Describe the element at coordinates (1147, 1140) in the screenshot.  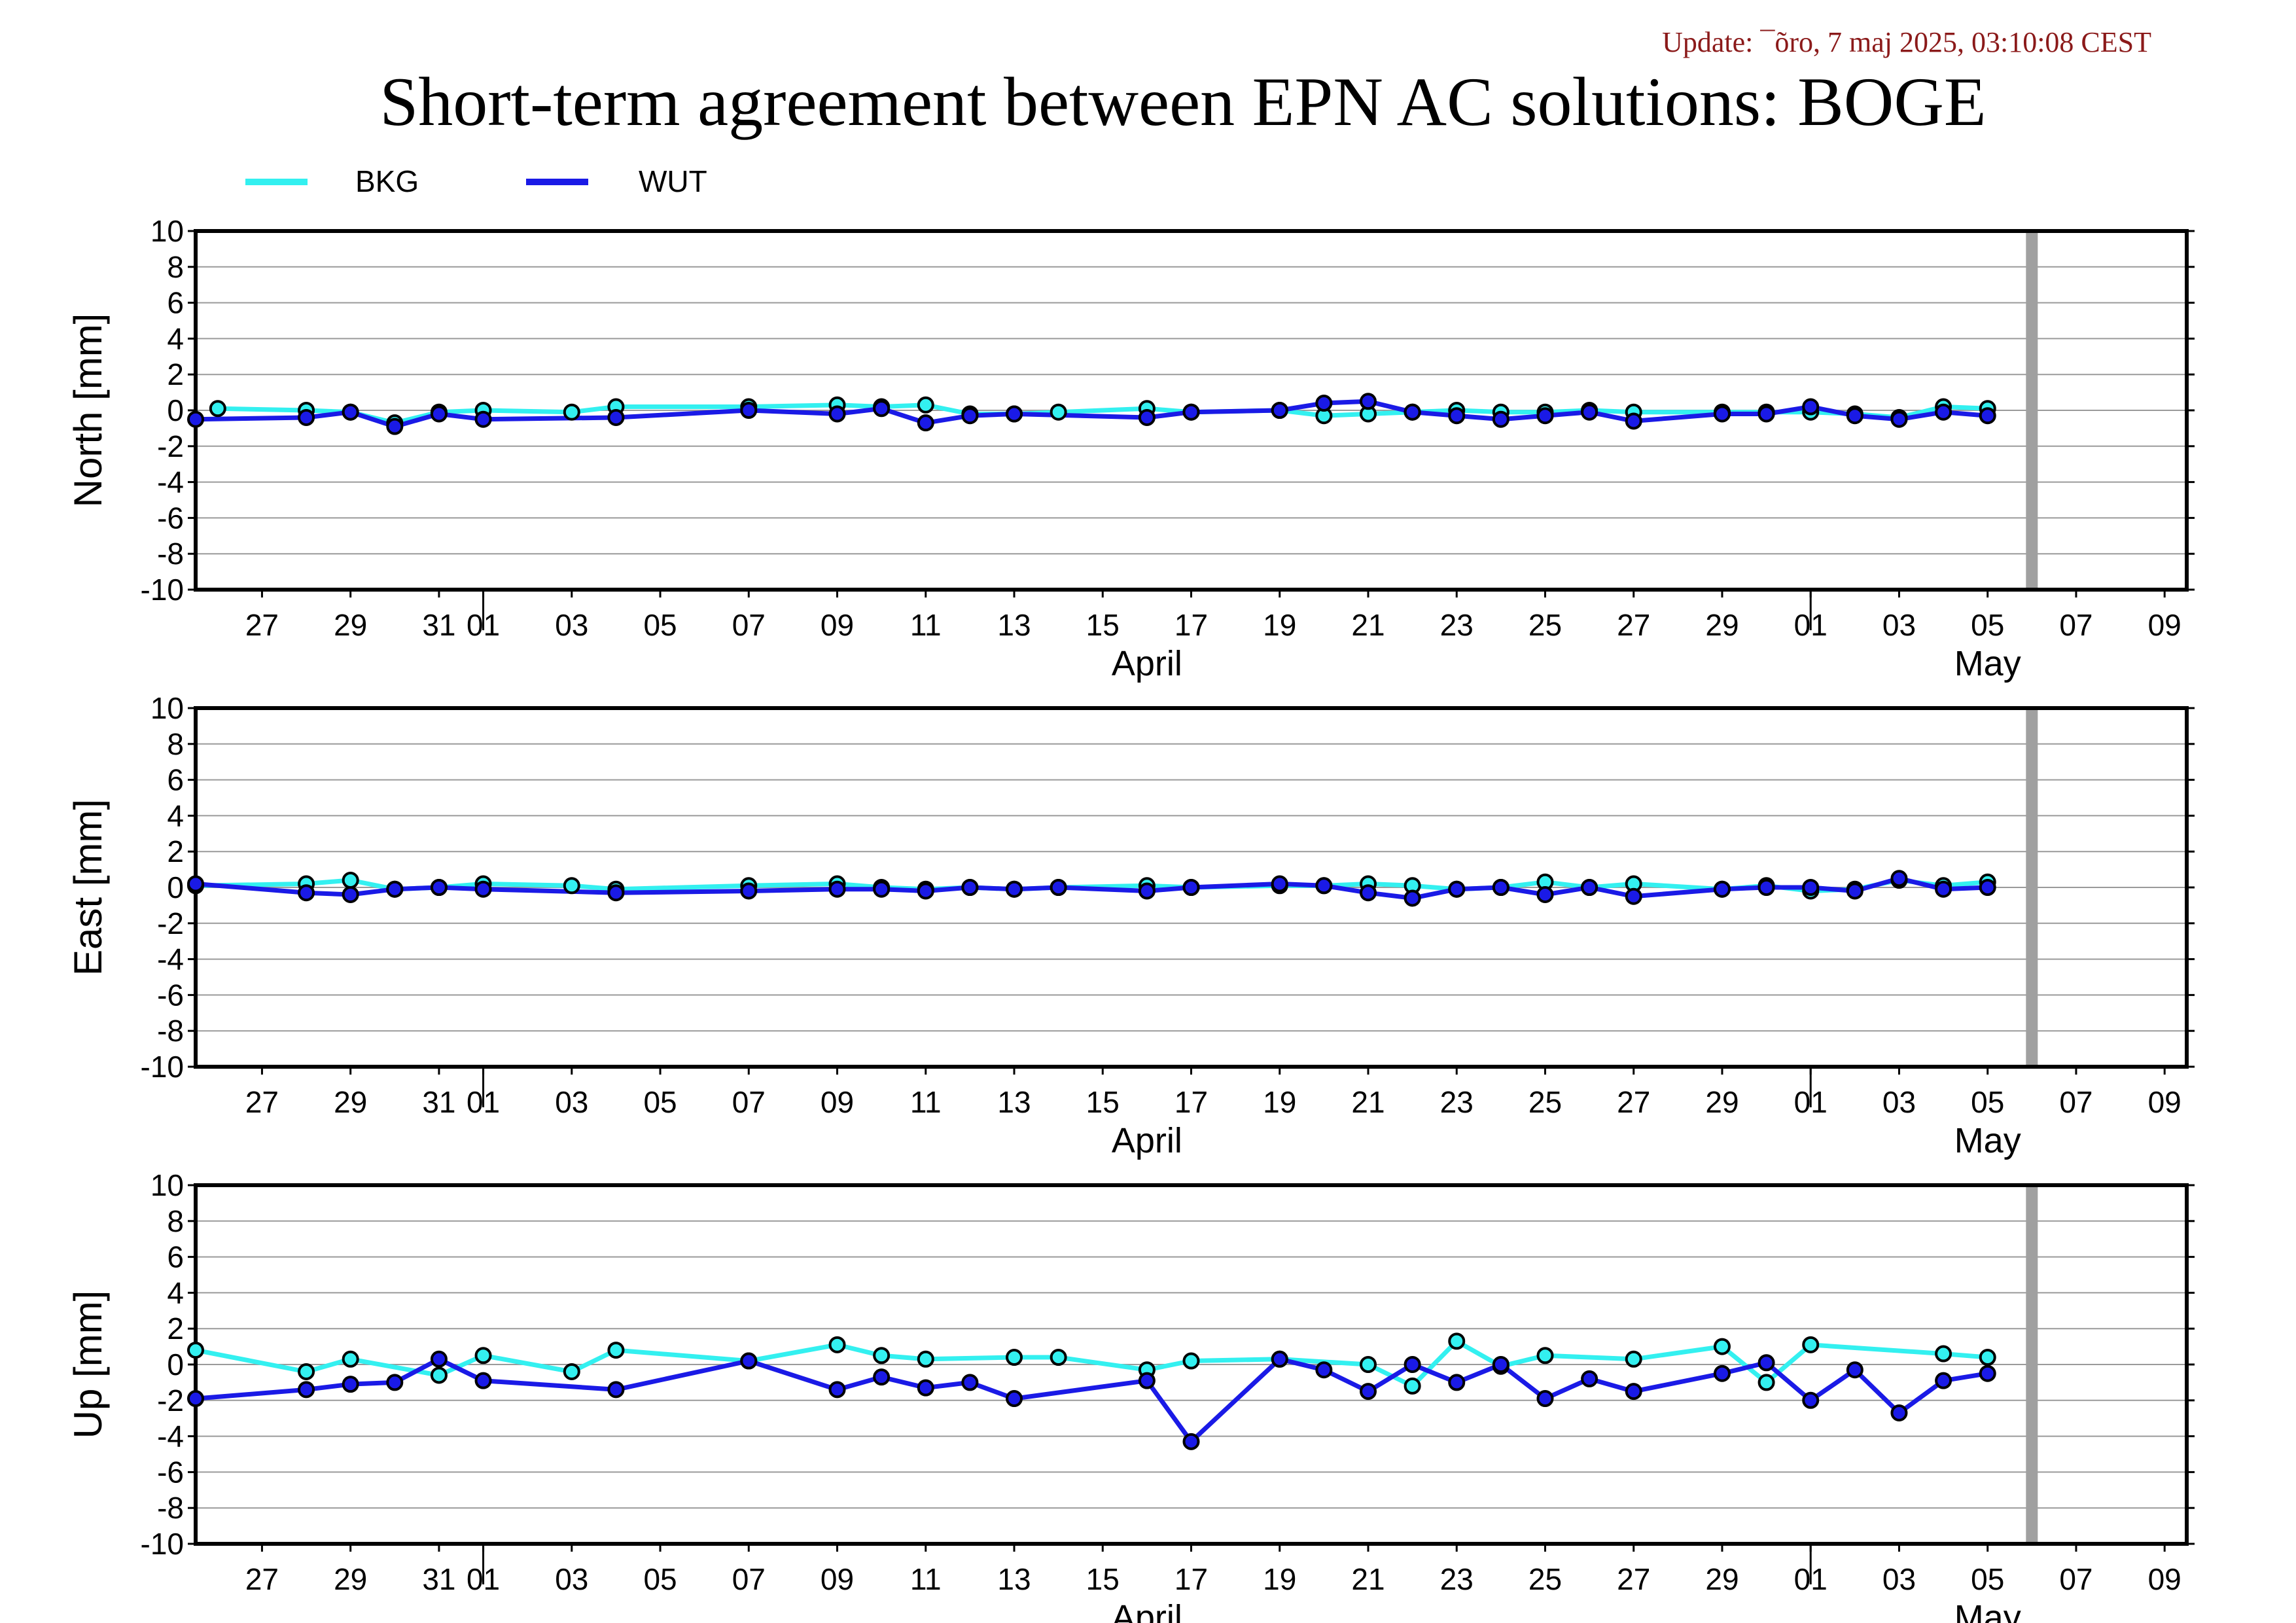
I see `month-label: April` at that location.